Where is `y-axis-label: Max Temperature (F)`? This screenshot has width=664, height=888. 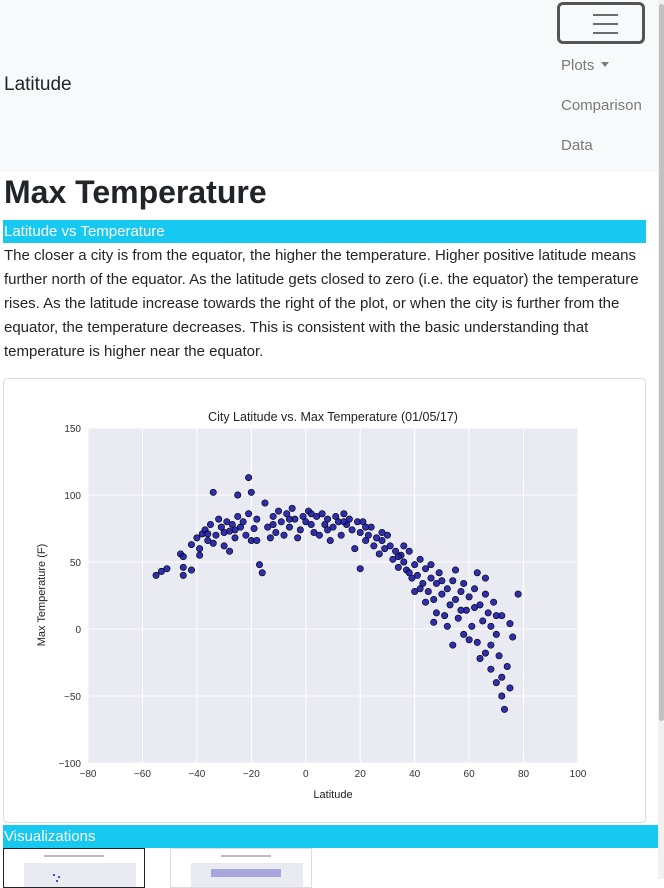 y-axis-label: Max Temperature (F) is located at coordinates (42, 595).